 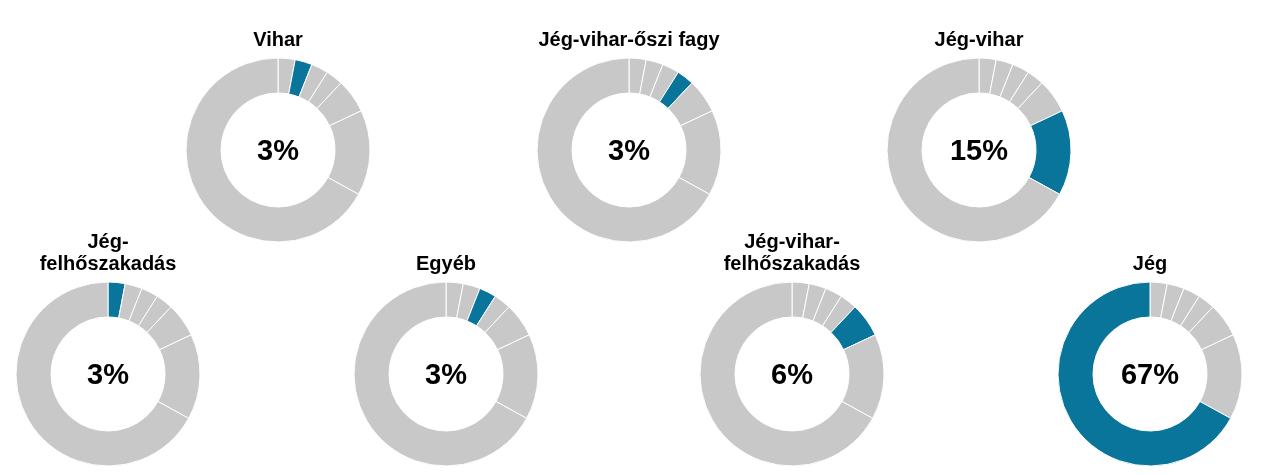 What do you see at coordinates (446, 263) in the screenshot?
I see `chart-title: Egyéb` at bounding box center [446, 263].